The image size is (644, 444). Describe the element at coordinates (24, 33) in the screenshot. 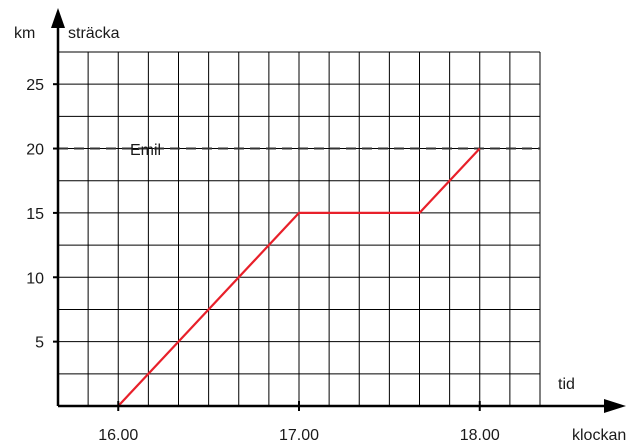

I see `y-unit-label: km` at that location.